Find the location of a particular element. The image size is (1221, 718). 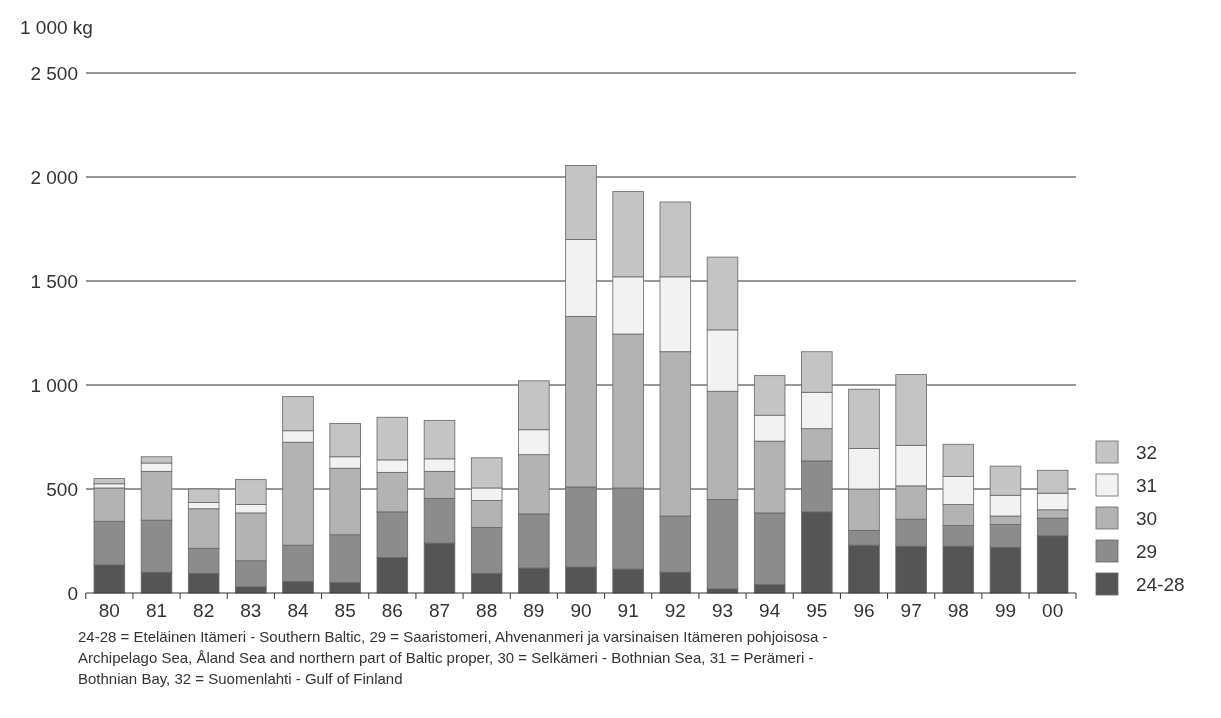

y-tick-label: 0 is located at coordinates (72, 593).